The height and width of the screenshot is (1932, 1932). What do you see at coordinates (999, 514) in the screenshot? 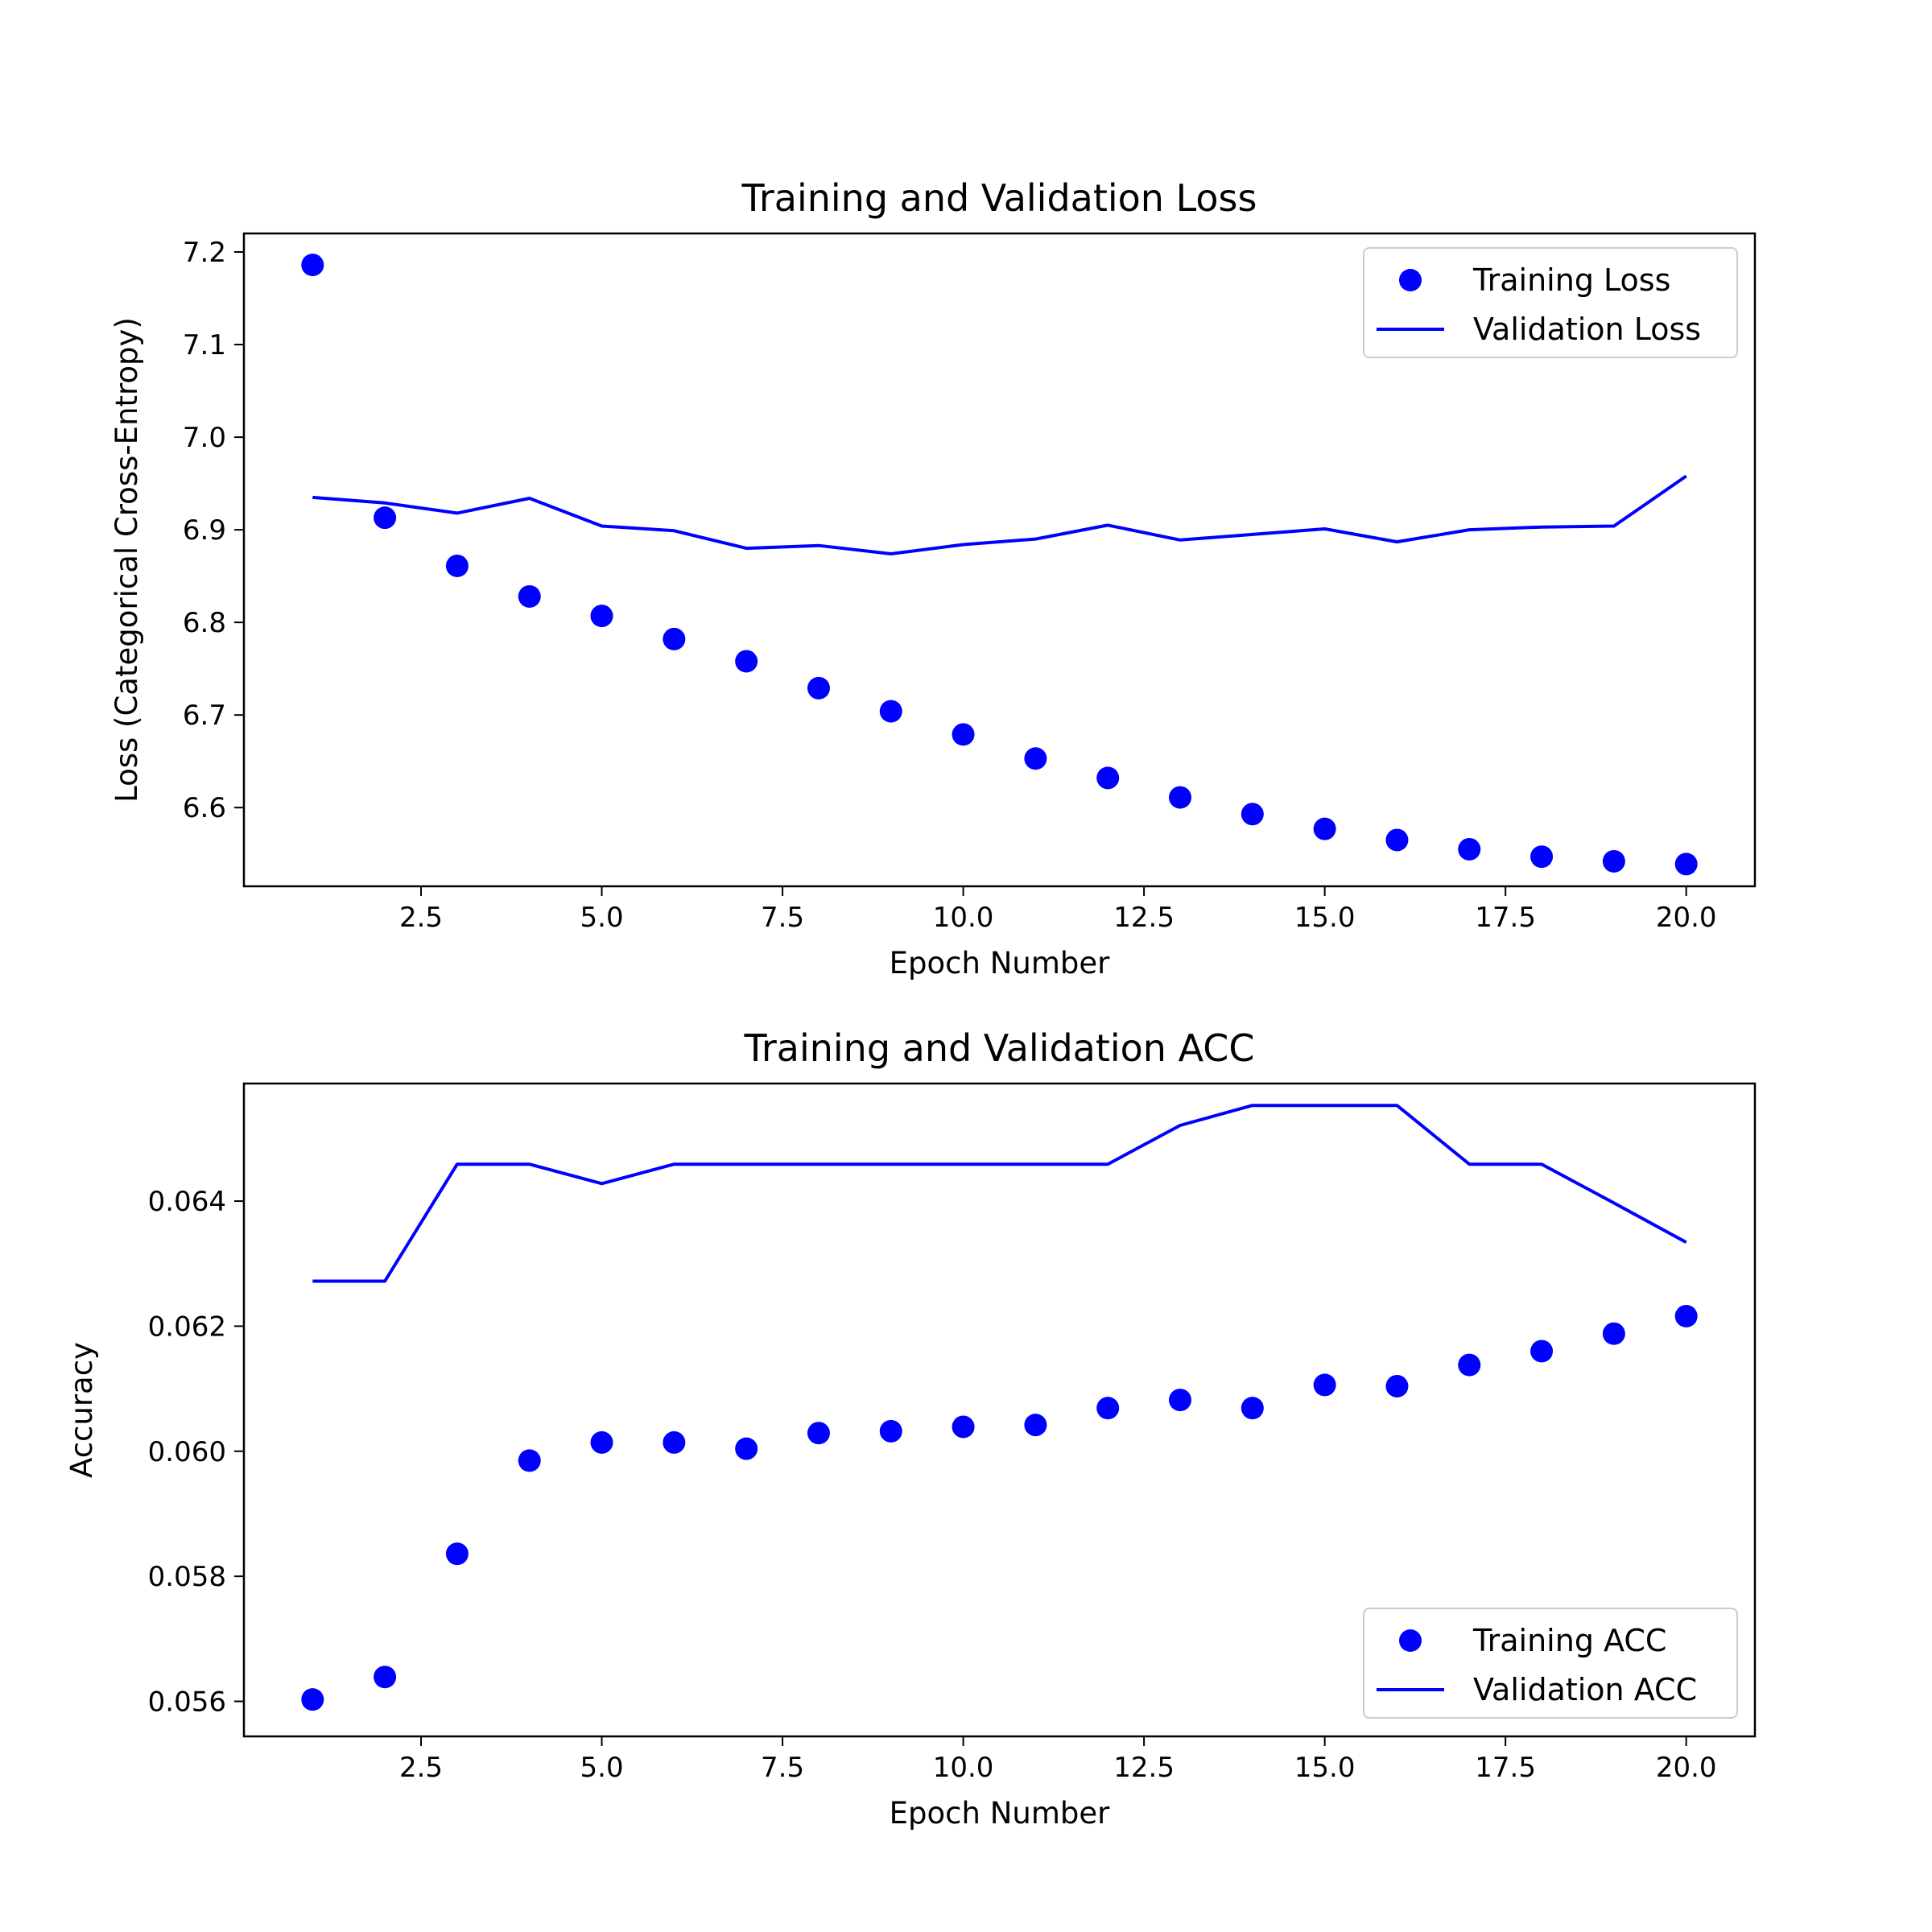
I see `series-line-validation-loss` at bounding box center [999, 514].